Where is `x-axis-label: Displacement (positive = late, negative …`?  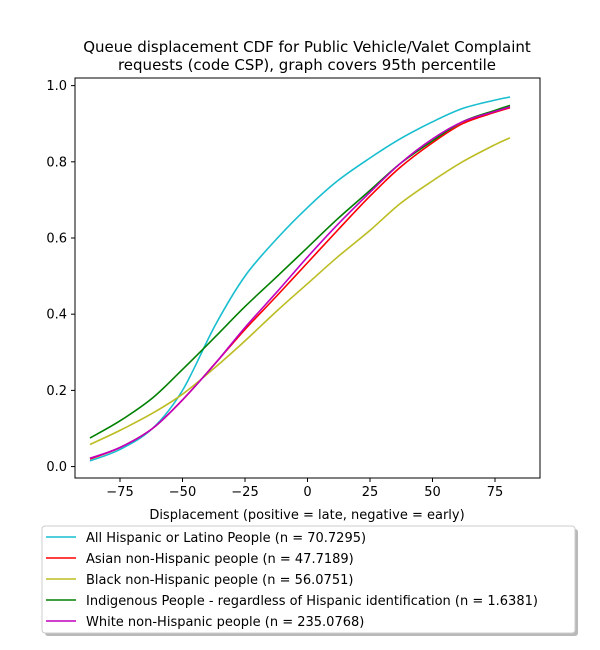
x-axis-label: Displacement (positive = late, negative … is located at coordinates (306, 515).